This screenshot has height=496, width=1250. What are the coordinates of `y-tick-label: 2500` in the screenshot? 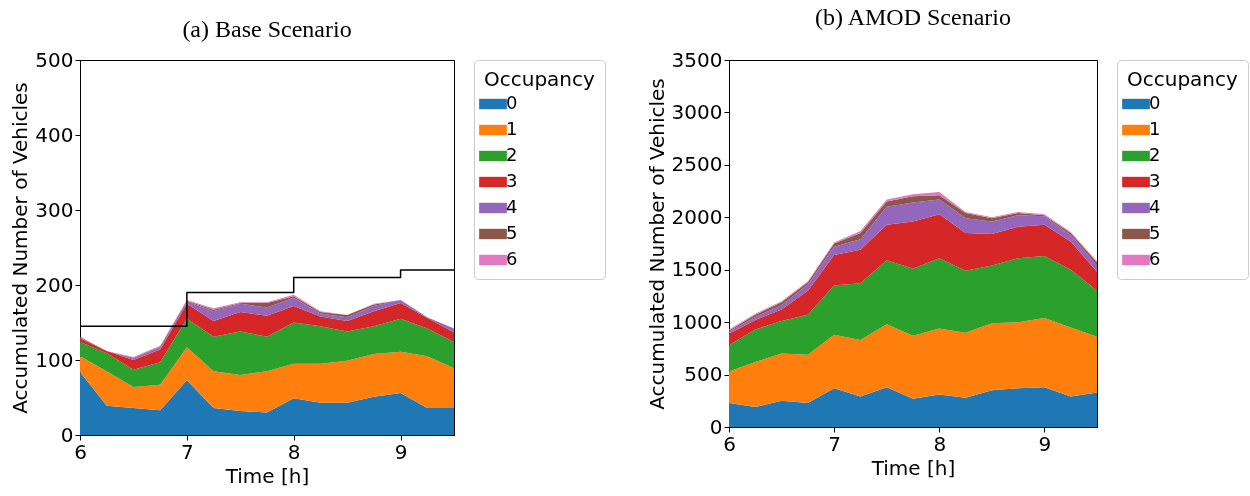 It's located at (697, 164).